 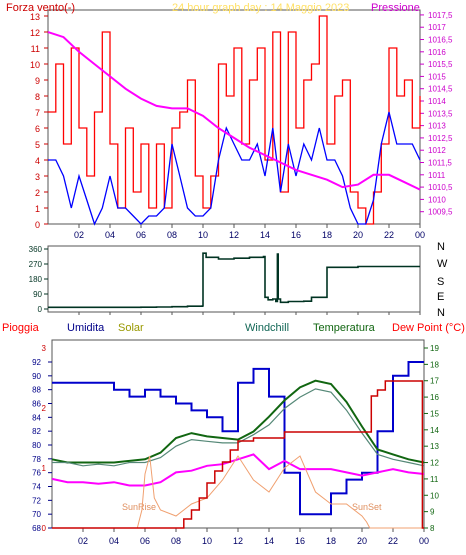 I want to click on humidity-tick-label: 80, so click(x=36, y=445).